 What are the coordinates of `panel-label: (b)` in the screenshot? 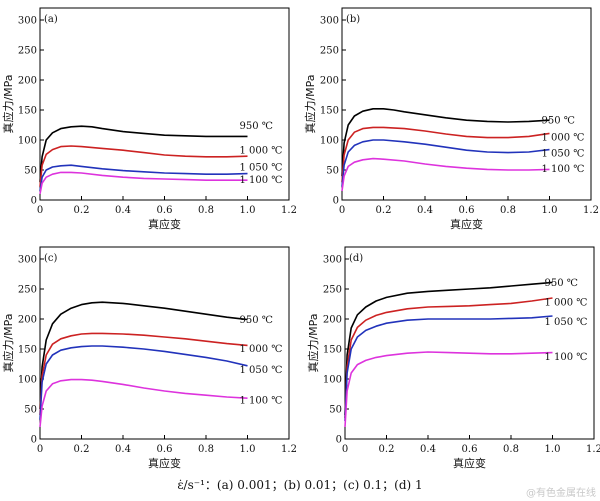 It's located at (353, 19).